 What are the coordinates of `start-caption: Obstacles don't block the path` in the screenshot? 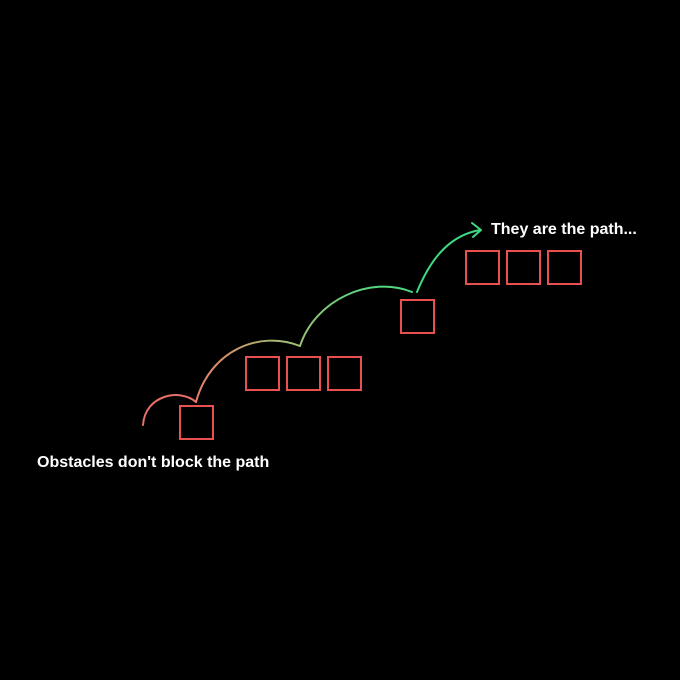 It's located at (153, 462).